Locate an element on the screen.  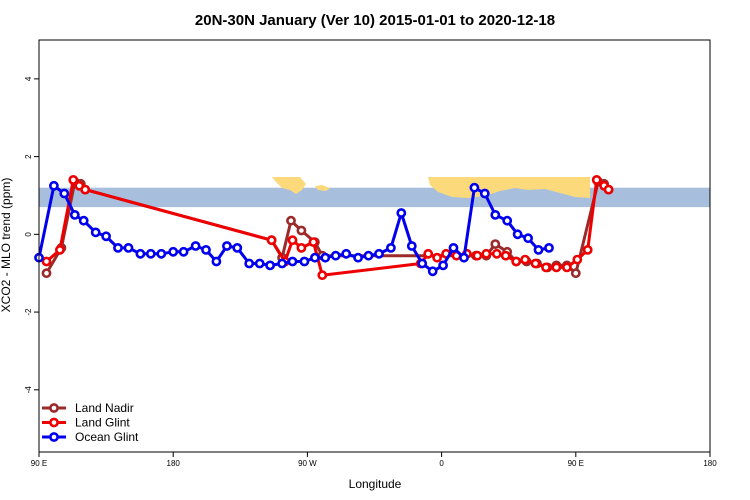
y-tick-label: 0 is located at coordinates (28, 234).